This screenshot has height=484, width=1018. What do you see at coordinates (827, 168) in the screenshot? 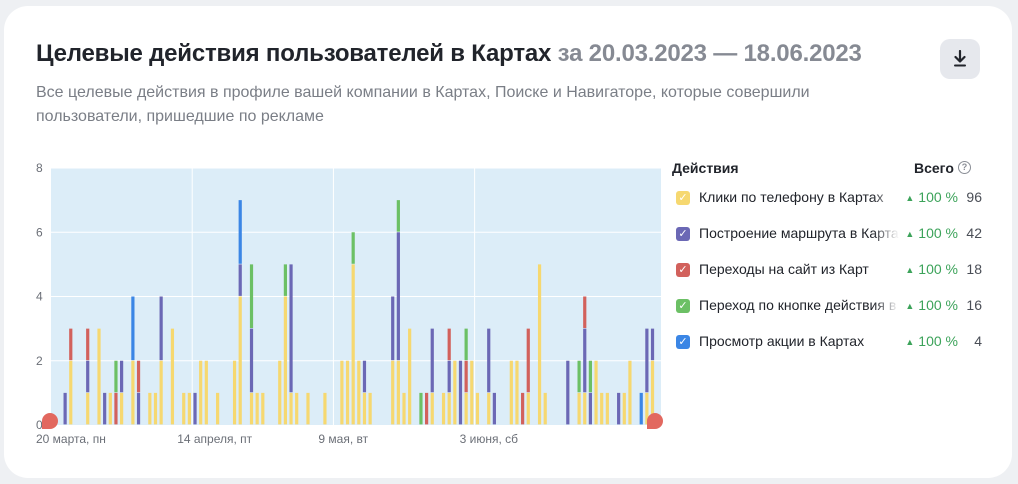
I see `legend-header: Действия Всего ?` at bounding box center [827, 168].